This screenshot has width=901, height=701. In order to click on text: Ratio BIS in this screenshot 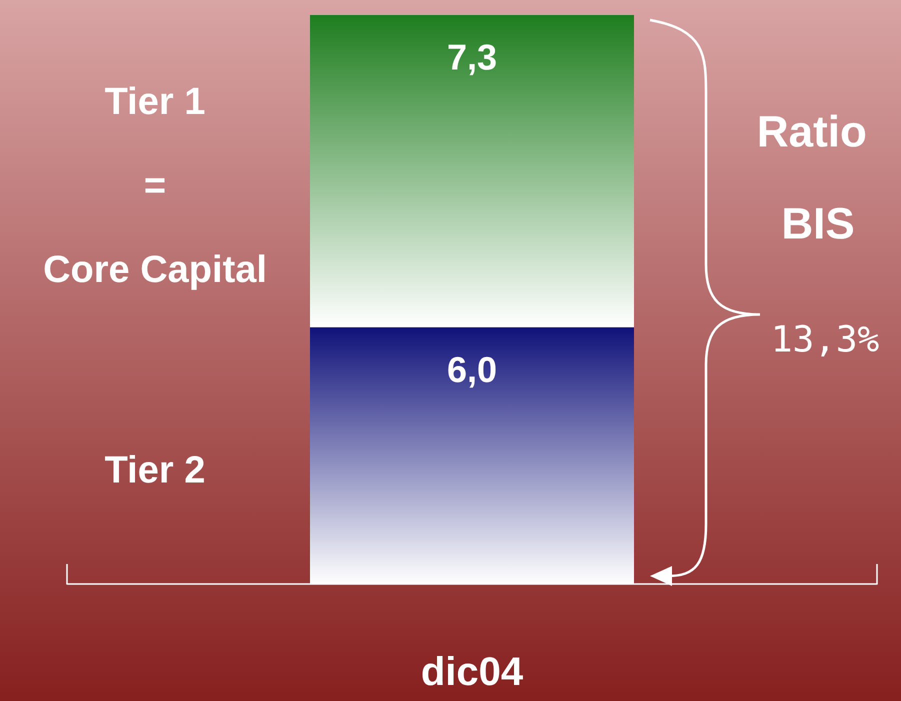, I will do `click(818, 178)`.